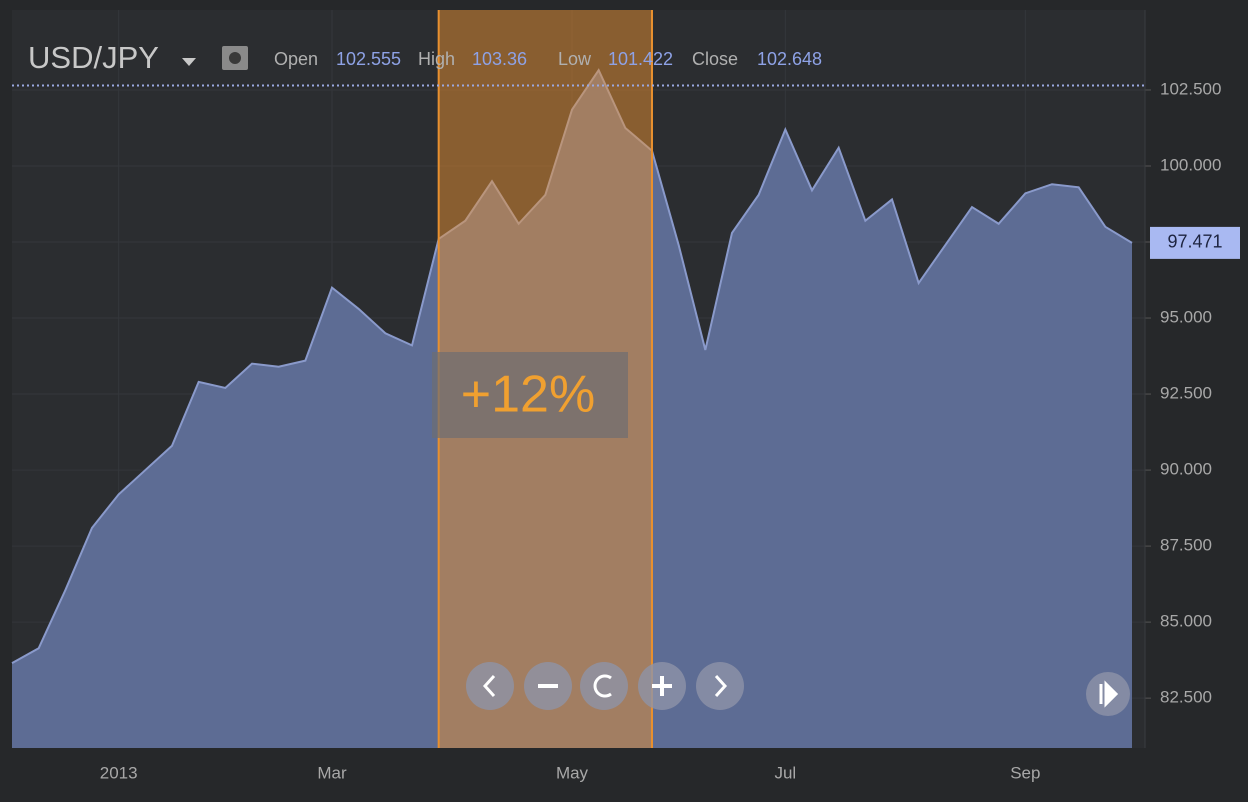 This screenshot has width=1248, height=802. Describe the element at coordinates (235, 58) in the screenshot. I see `camera-lens` at that location.